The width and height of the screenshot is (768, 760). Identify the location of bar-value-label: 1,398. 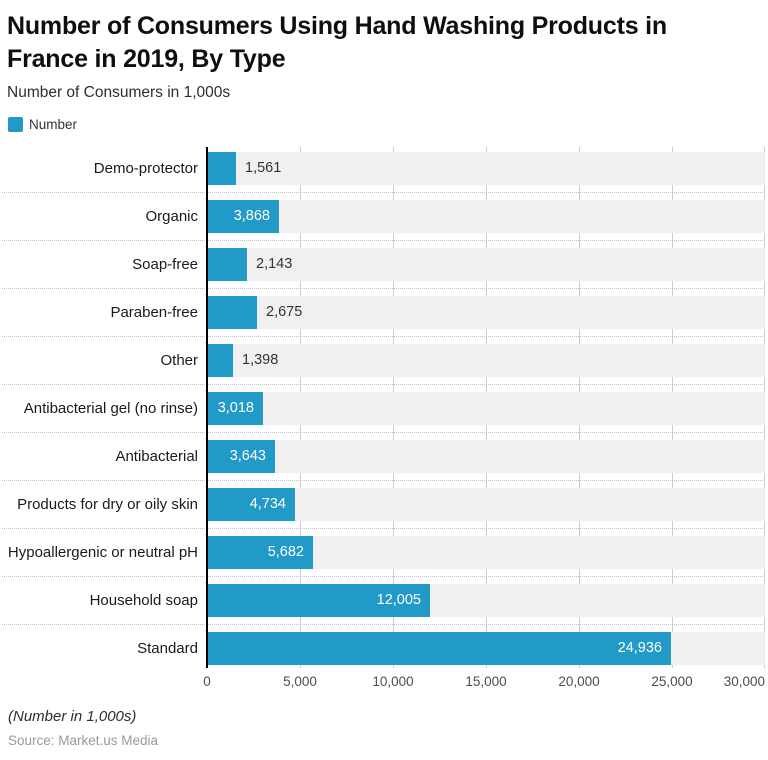
(260, 360).